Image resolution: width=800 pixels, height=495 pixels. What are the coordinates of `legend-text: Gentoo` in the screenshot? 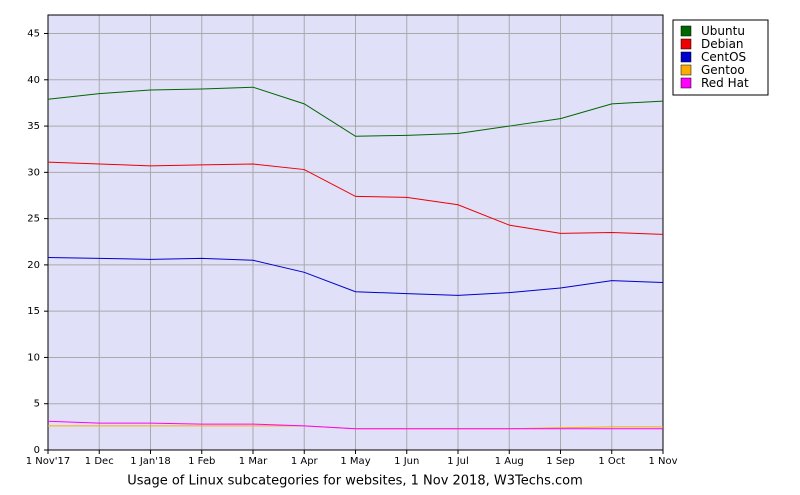 It's located at (723, 70).